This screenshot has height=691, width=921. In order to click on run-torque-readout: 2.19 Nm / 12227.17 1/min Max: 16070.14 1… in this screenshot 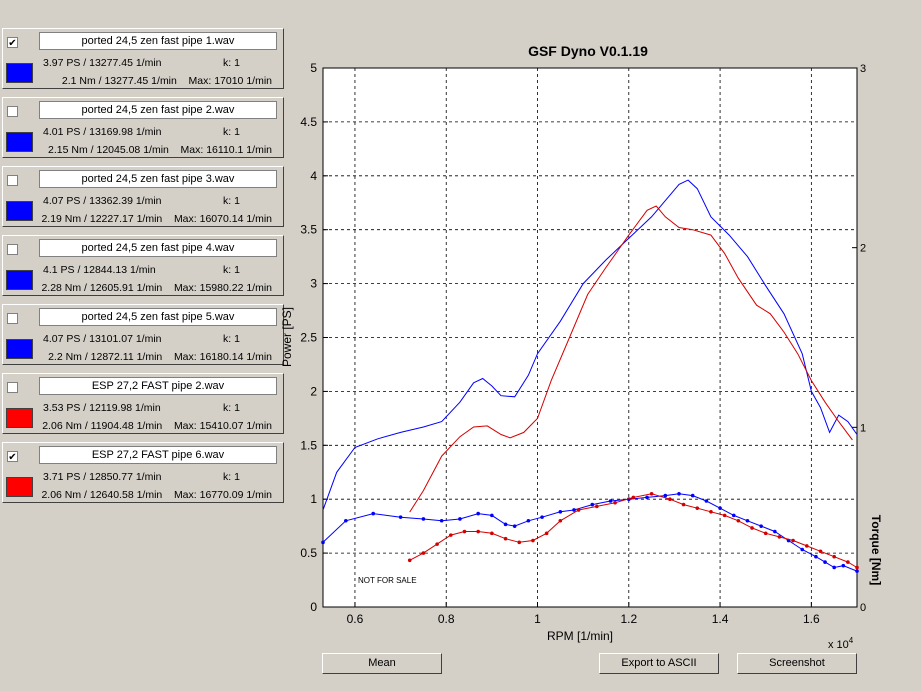, I will do `click(156, 219)`.